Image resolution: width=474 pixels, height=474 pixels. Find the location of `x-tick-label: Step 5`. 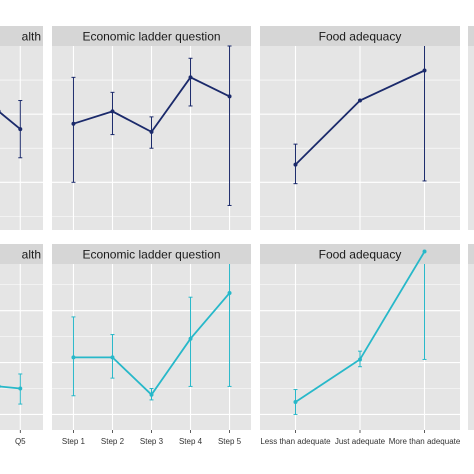

x-tick-label: Step 5 is located at coordinates (230, 441).